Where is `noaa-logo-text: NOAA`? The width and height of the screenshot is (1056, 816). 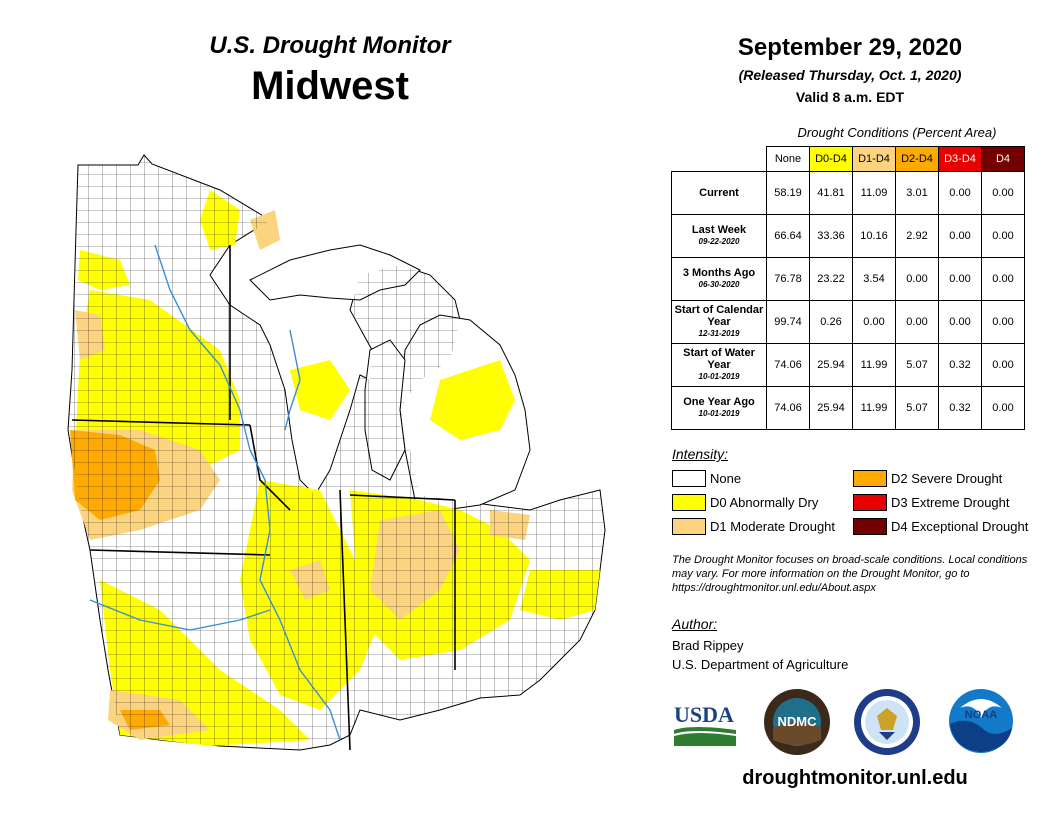 noaa-logo-text: NOAA is located at coordinates (981, 715).